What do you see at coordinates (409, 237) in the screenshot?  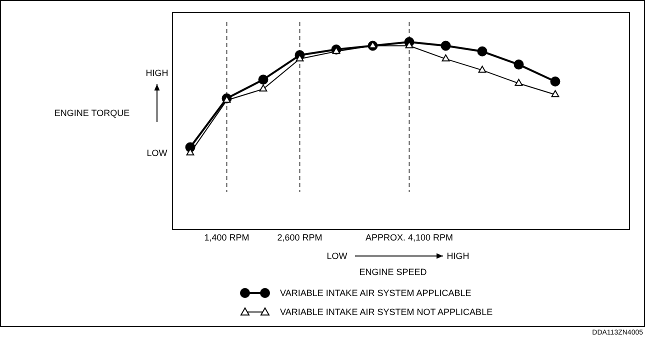 I see `x-tick-label: APPROX. 4,100 RPM` at bounding box center [409, 237].